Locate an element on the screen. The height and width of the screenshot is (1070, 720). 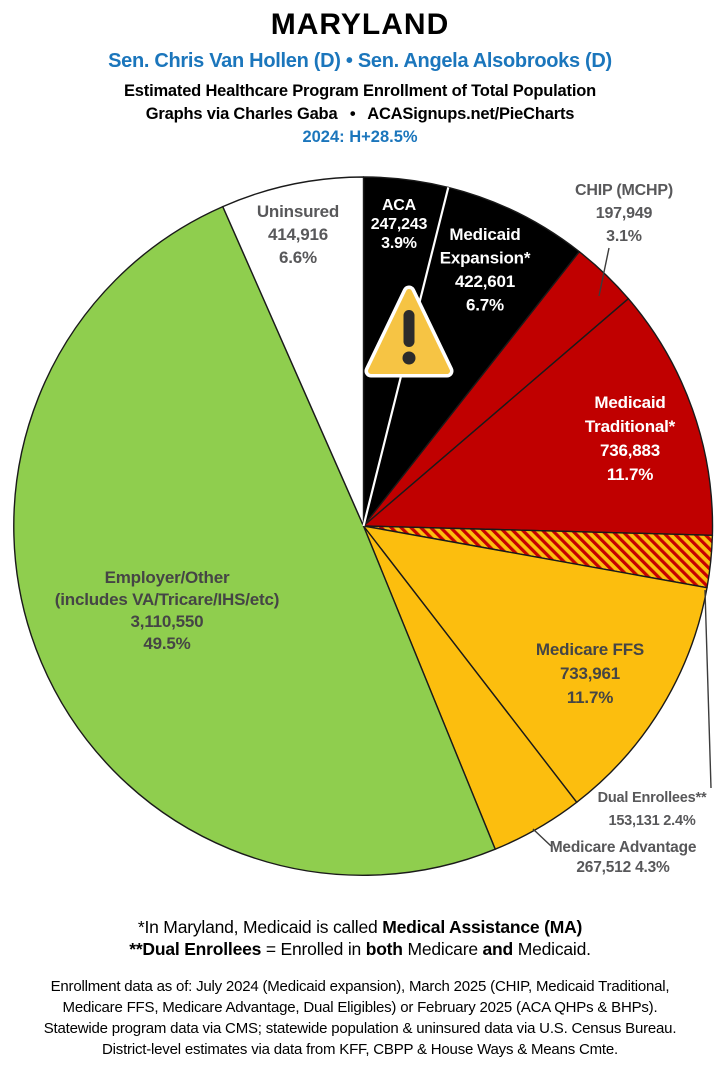
pie-label-aca: 247,243 is located at coordinates (399, 224).